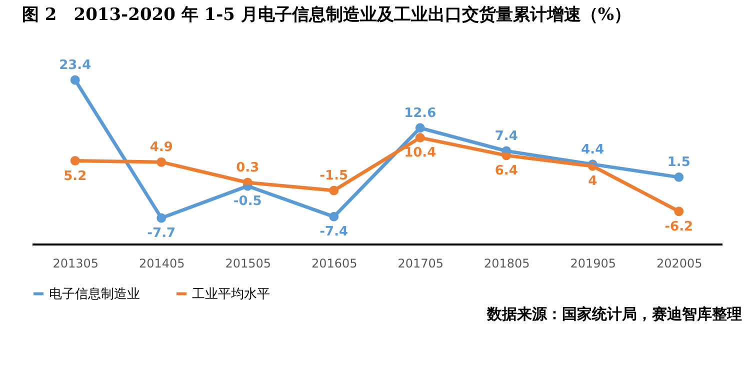 This screenshot has height=370, width=752. Describe the element at coordinates (248, 263) in the screenshot. I see `x-tick-label: 201505` at that location.